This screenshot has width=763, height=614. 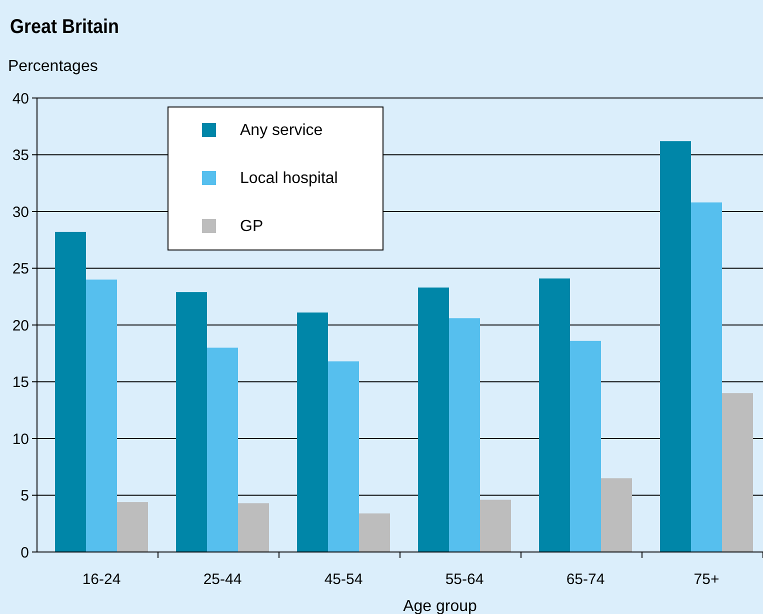 I want to click on y-axis-title: Percentages, so click(x=53, y=66).